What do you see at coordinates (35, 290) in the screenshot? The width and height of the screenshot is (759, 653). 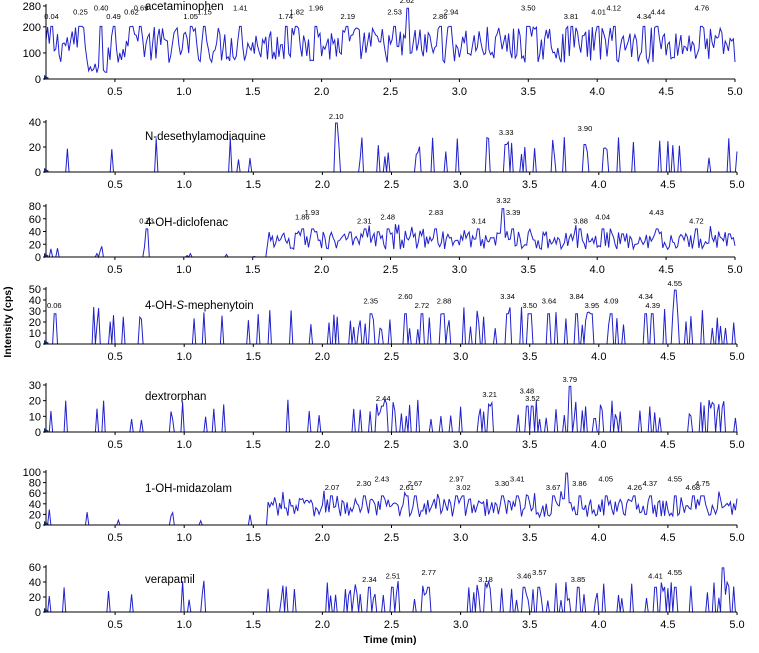 I see `y-tick-label: 50` at bounding box center [35, 290].